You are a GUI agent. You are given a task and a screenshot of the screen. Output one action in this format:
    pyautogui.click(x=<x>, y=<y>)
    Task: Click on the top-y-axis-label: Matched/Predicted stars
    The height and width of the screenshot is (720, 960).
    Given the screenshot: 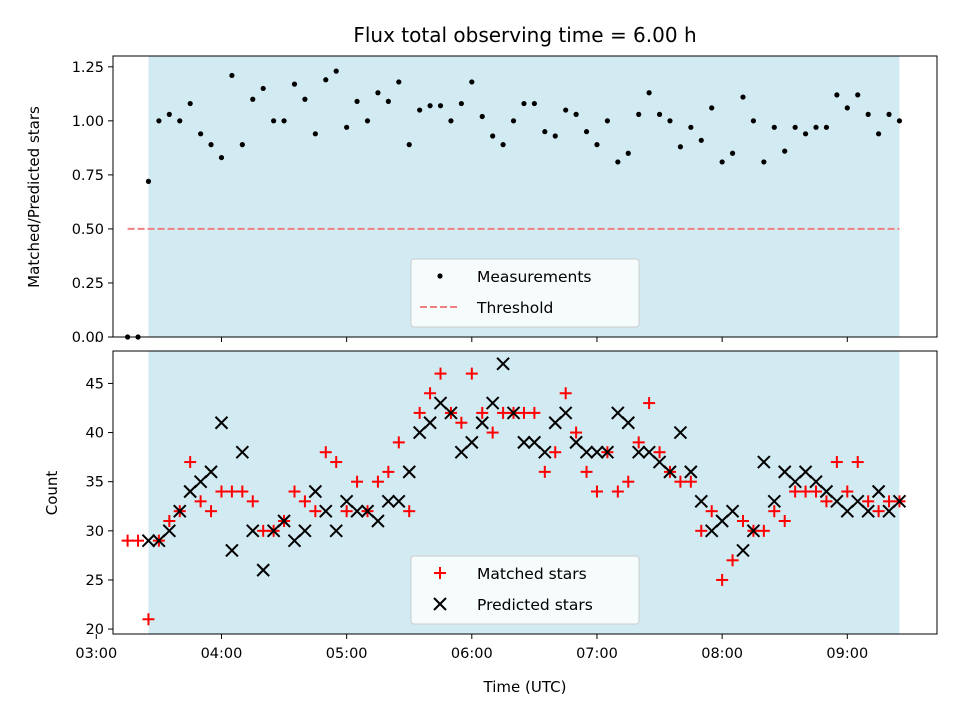 What is the action you would take?
    pyautogui.click(x=34, y=197)
    